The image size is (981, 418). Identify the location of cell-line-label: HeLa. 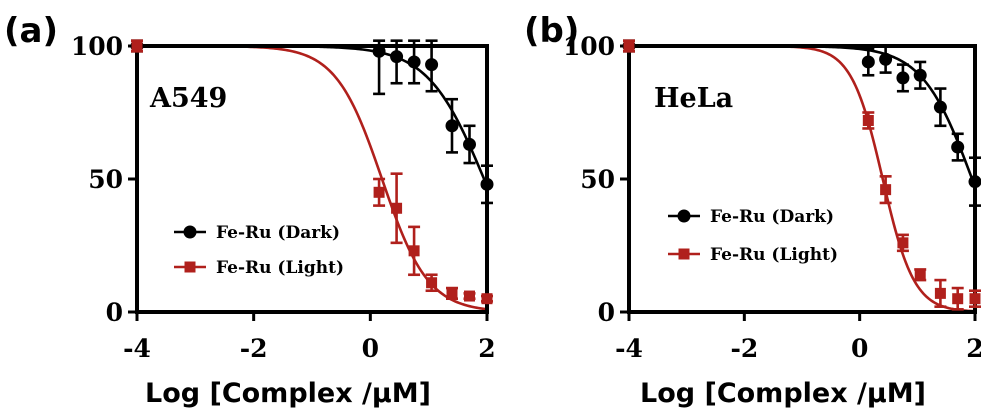
(693, 98).